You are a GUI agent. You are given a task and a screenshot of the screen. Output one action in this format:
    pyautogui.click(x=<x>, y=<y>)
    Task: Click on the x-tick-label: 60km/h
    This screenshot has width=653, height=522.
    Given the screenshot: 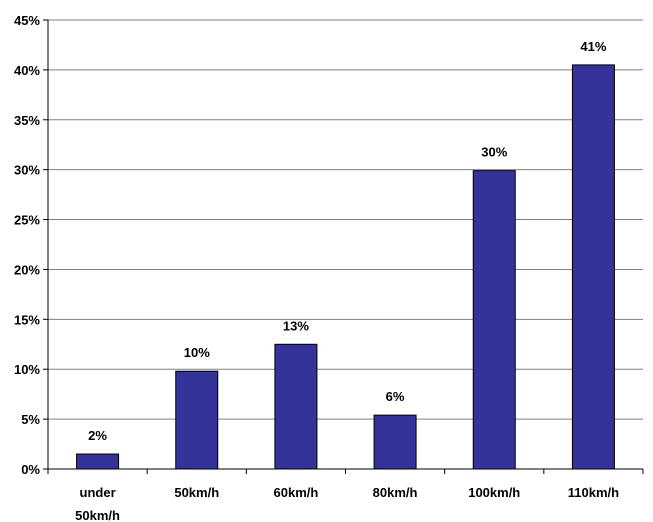 What is the action you would take?
    pyautogui.click(x=296, y=492)
    